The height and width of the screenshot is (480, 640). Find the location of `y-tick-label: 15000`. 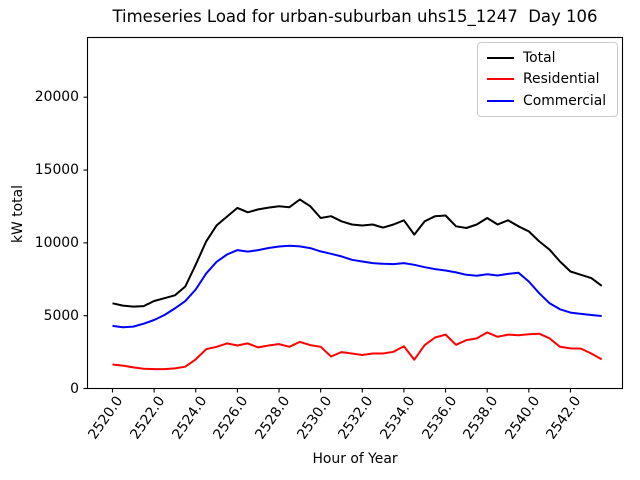

y-tick-label: 15000 is located at coordinates (56, 170).